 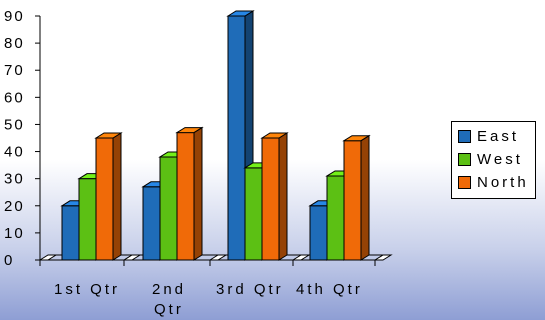 What do you see at coordinates (14, 206) in the screenshot?
I see `y-tick-label: 20` at bounding box center [14, 206].